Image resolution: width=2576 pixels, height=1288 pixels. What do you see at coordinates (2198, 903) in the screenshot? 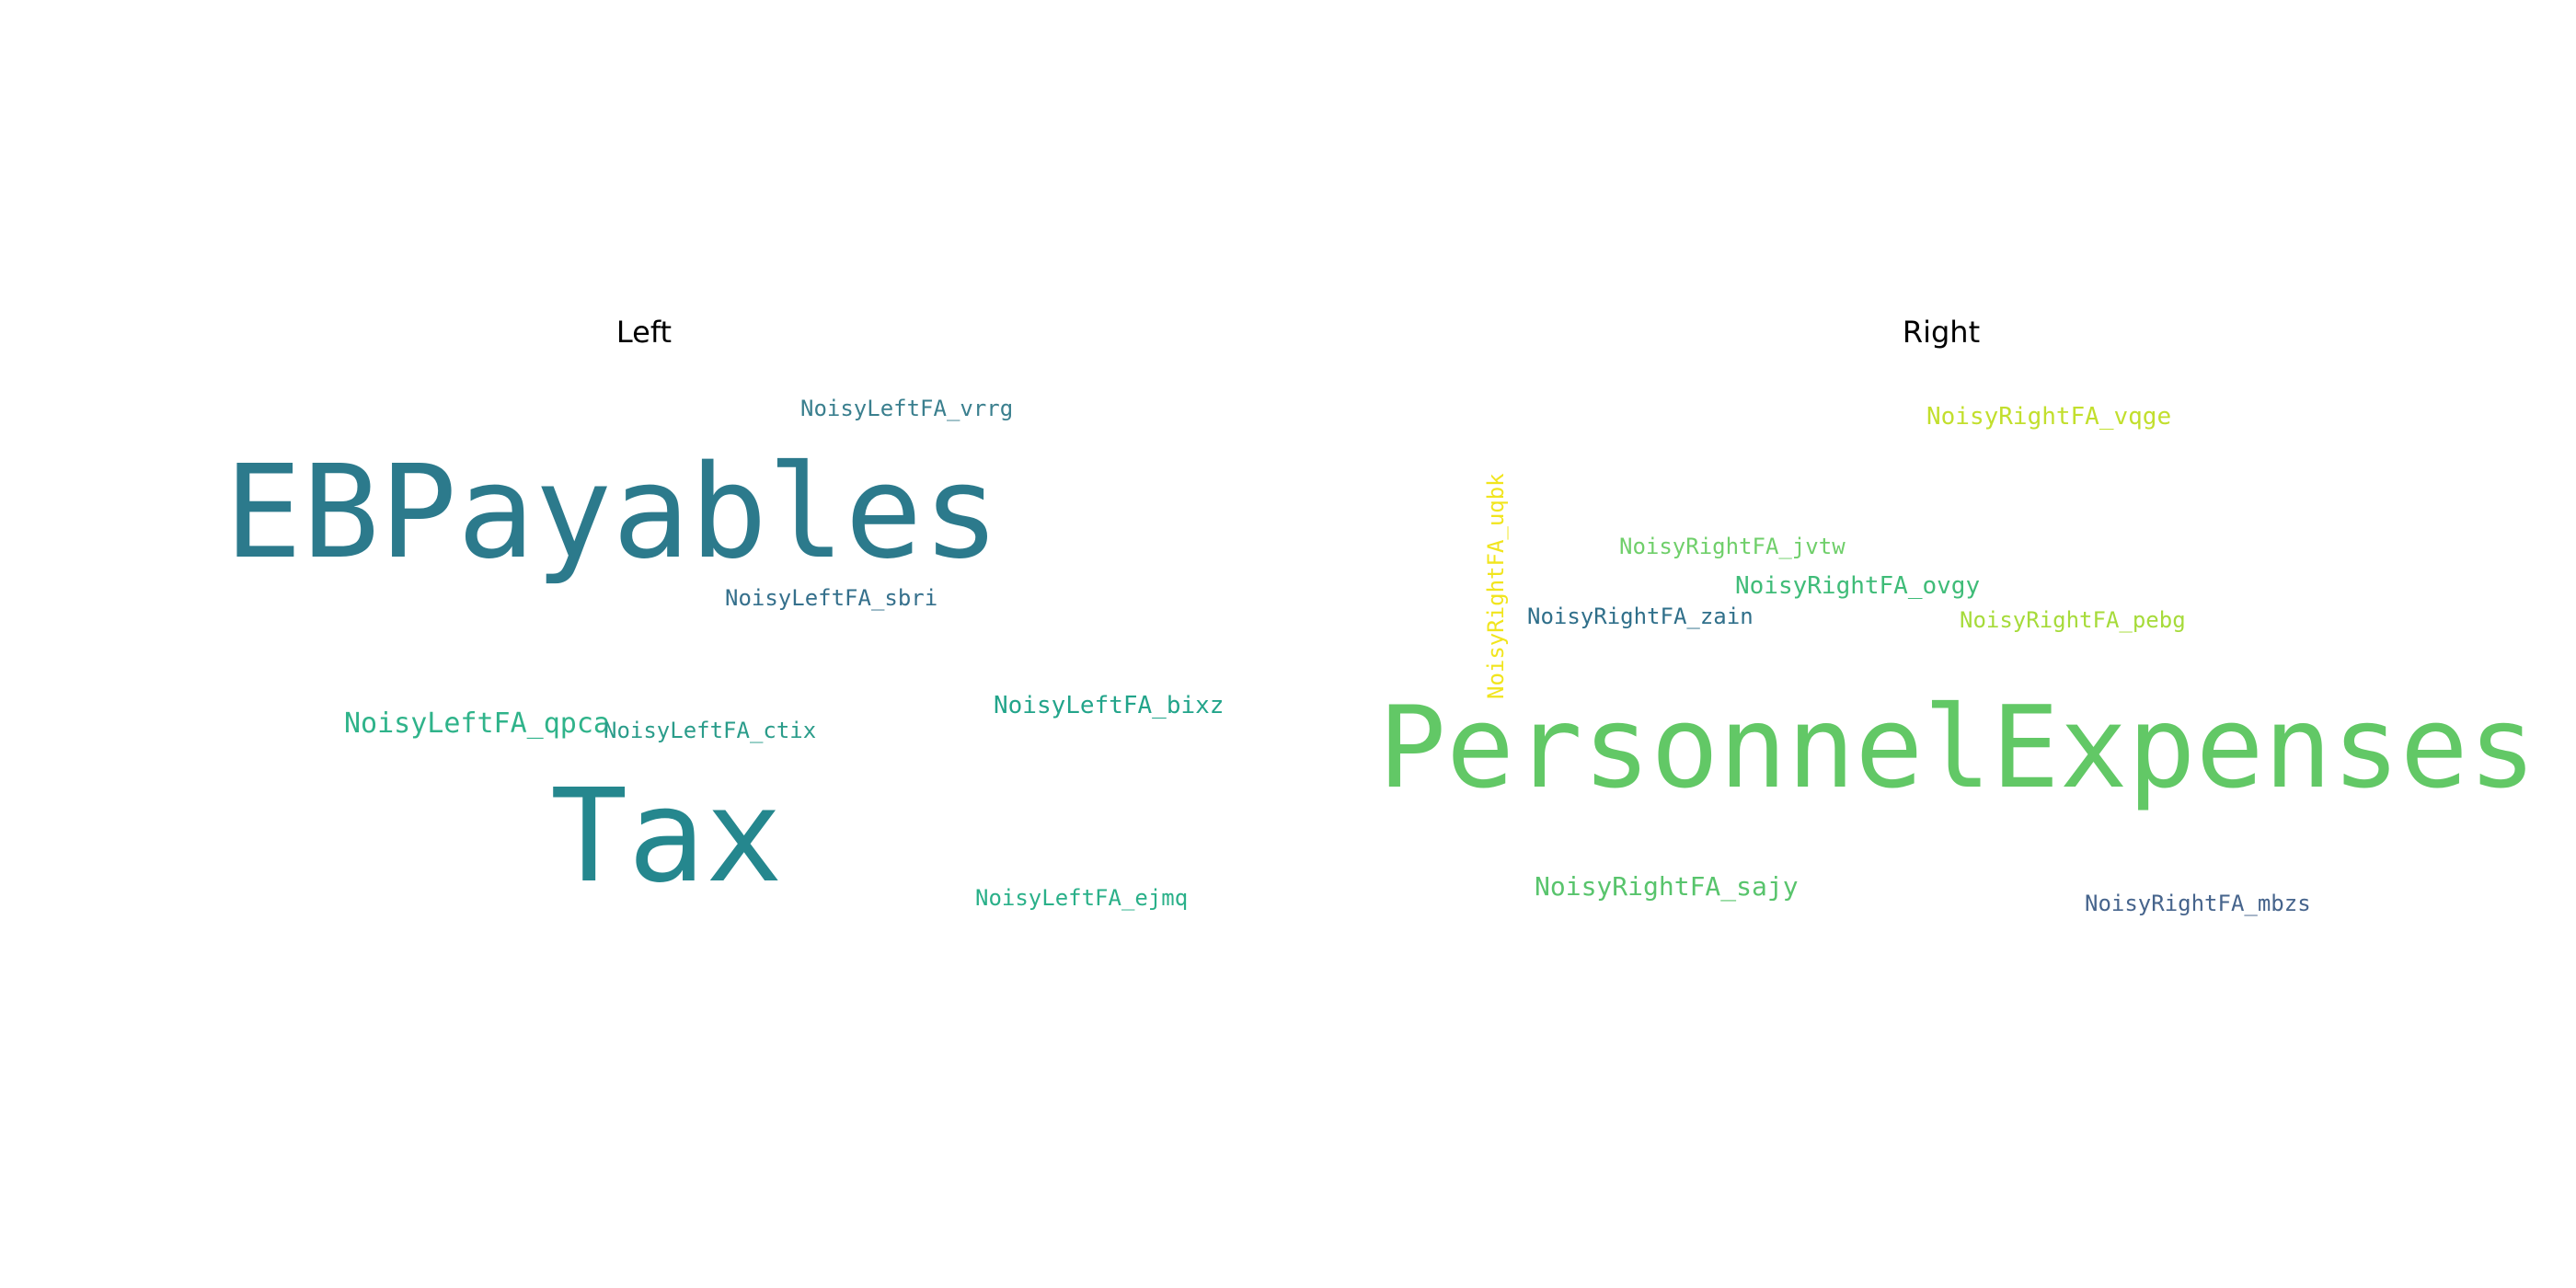
I see `word-noisyrightfa-mbzs: NoisyRightFA_mbzs` at bounding box center [2198, 903].